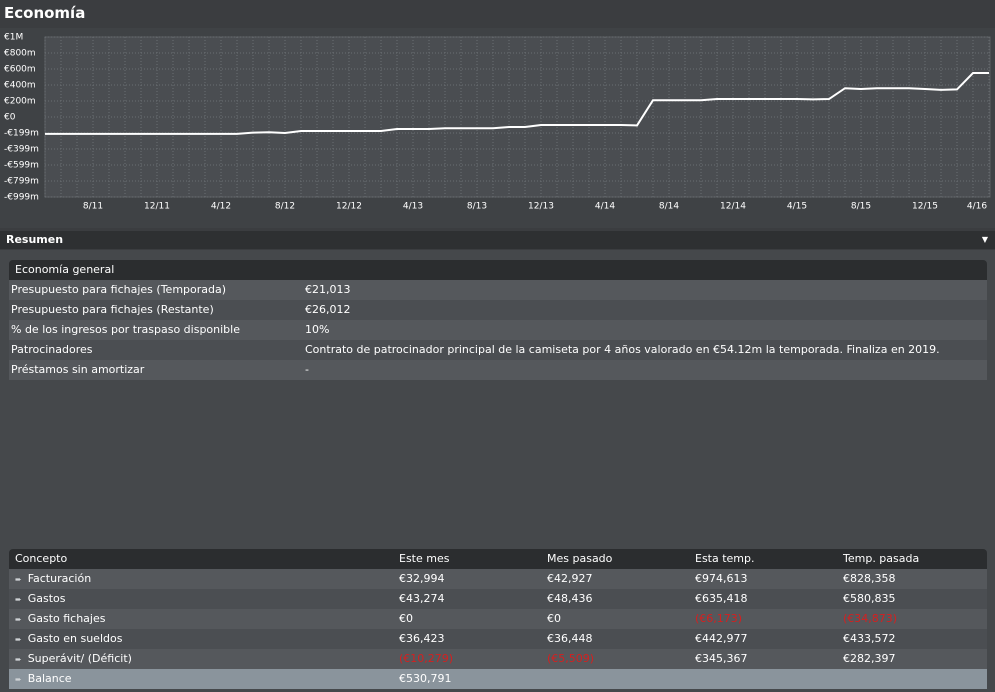 The height and width of the screenshot is (692, 995). Describe the element at coordinates (869, 638) in the screenshot. I see `row-value: €433,572` at that location.